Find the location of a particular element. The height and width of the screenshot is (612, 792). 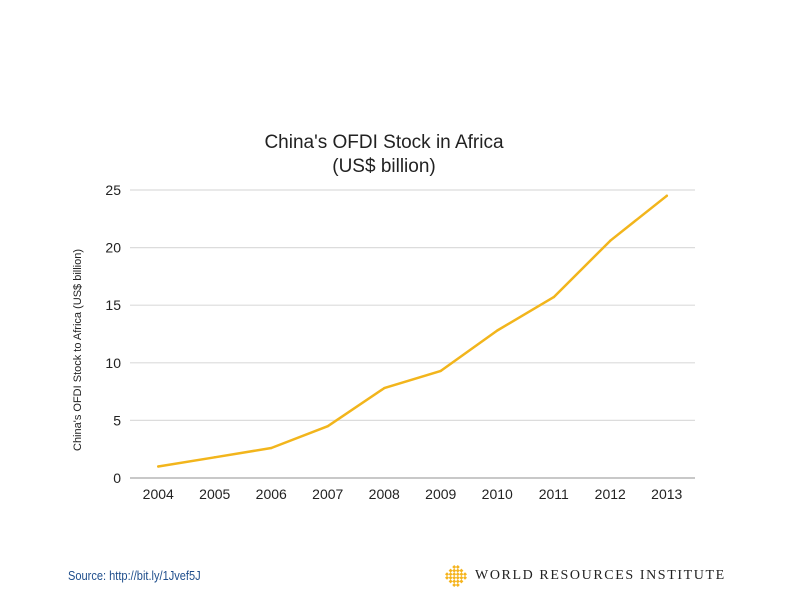

x-tick-label: 2013 is located at coordinates (666, 494).